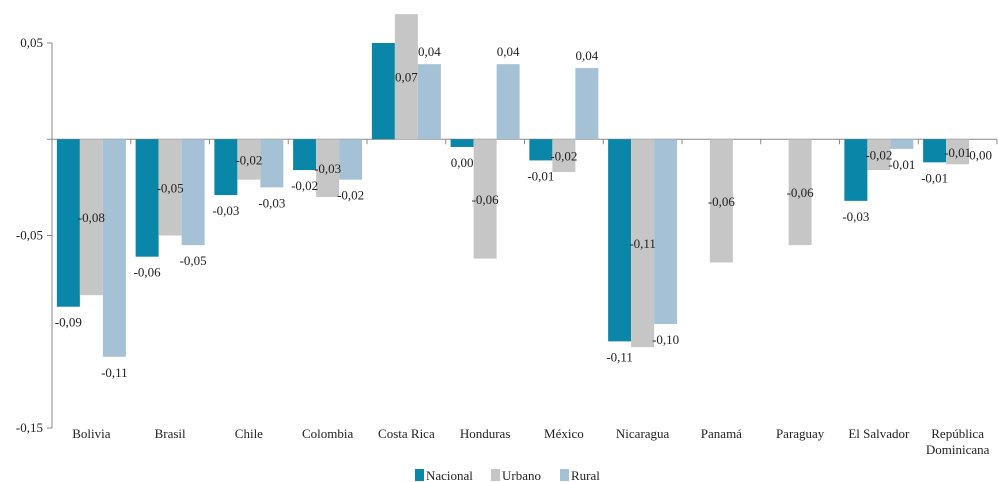 The width and height of the screenshot is (998, 482). I want to click on category-label: El Salvador, so click(879, 433).